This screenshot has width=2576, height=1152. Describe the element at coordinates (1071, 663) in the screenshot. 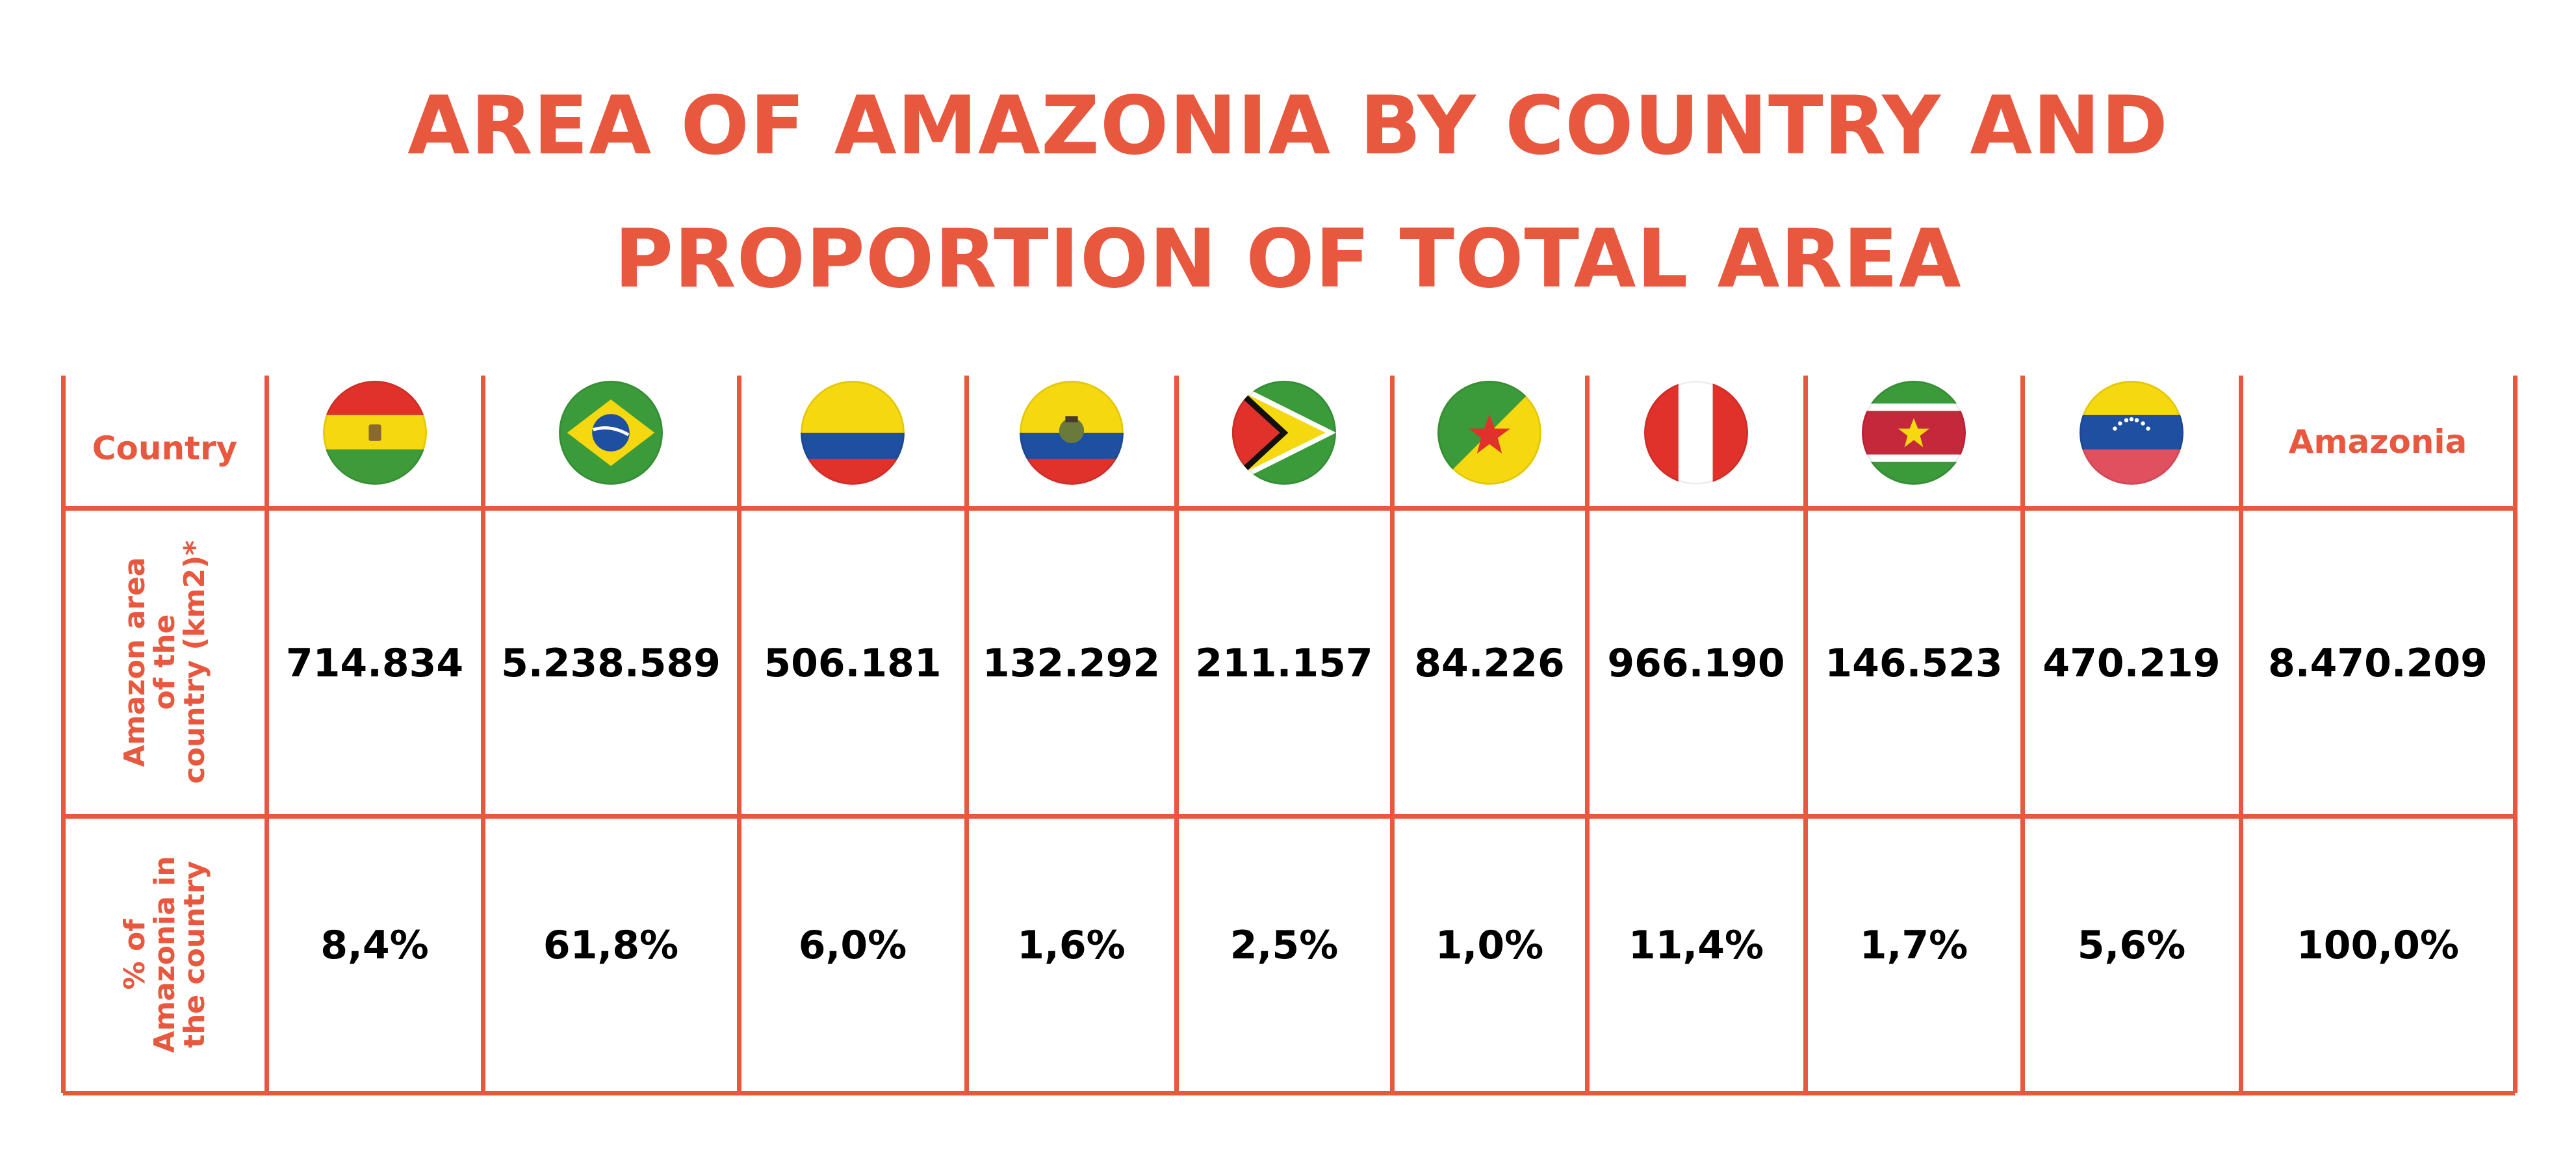

I see `area-cell: 132.292` at that location.